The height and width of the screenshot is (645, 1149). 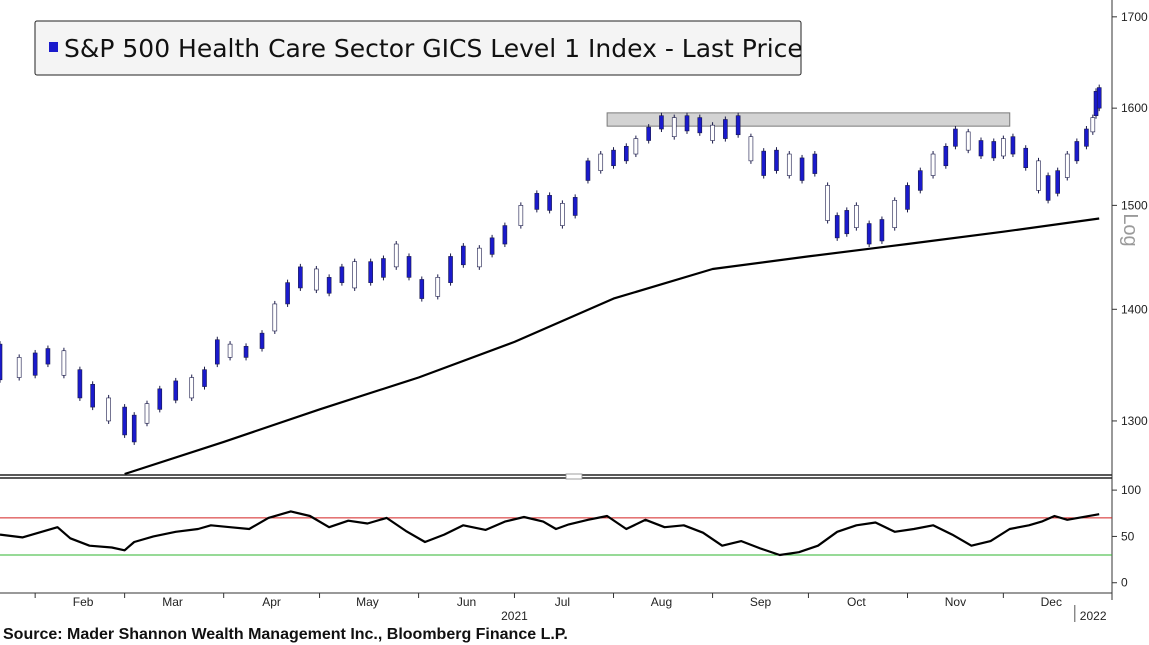 I want to click on month-tick-label: Apr, so click(x=271, y=602).